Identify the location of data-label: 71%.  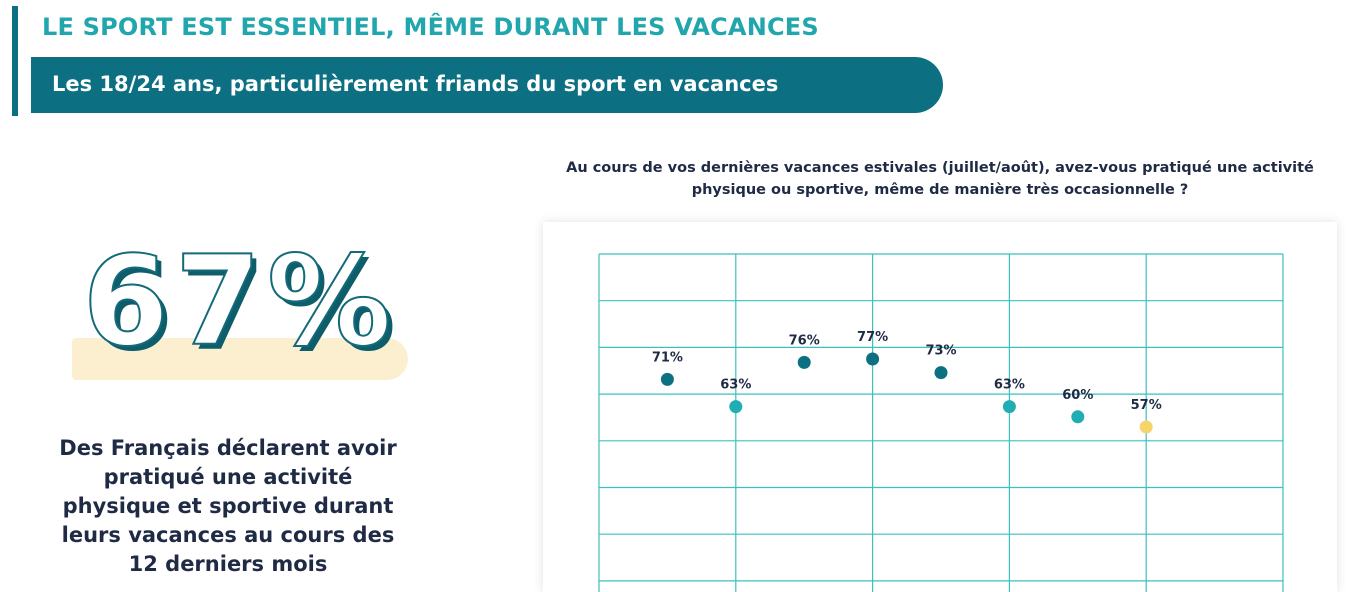
(667, 357).